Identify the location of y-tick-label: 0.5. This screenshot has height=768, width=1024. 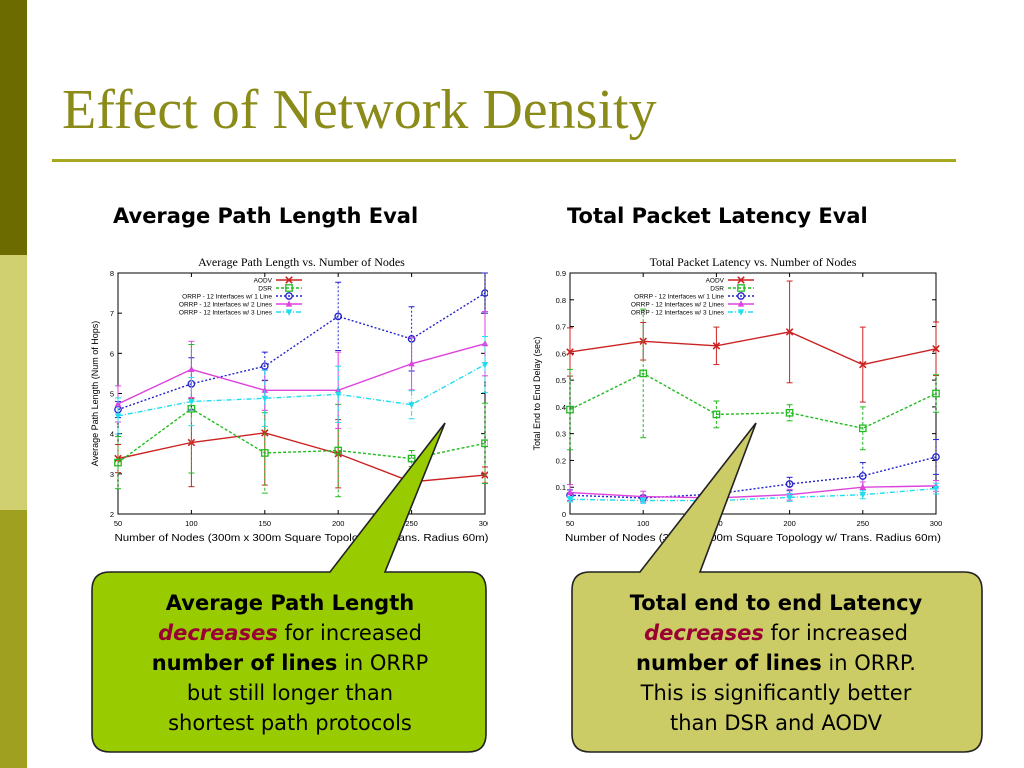
(561, 380).